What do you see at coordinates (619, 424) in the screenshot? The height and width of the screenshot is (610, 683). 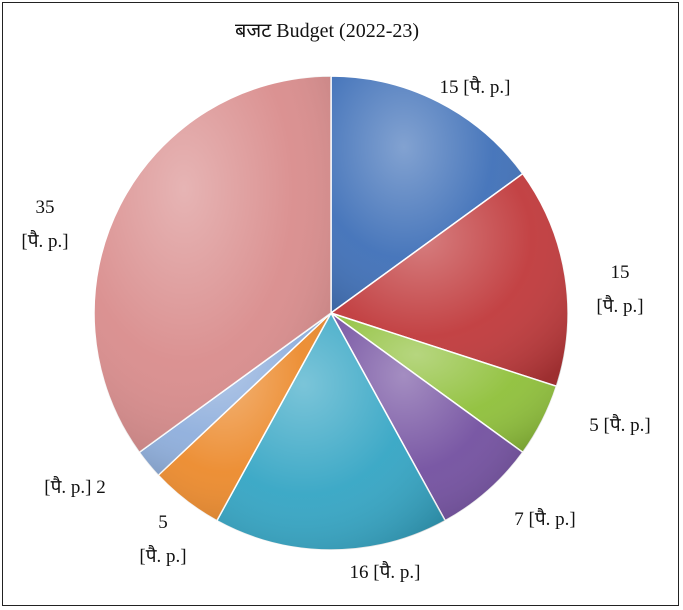 I see `data-label-3: 5 [पै. p.]` at bounding box center [619, 424].